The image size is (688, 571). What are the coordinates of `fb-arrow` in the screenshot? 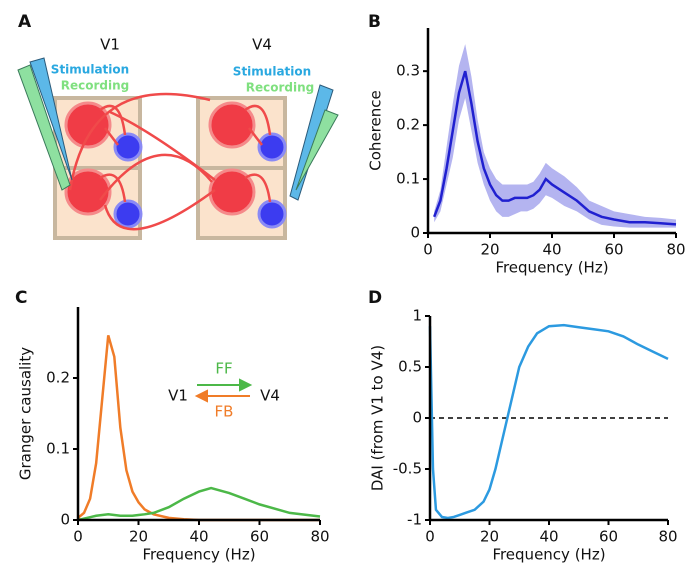 It's located at (222, 396).